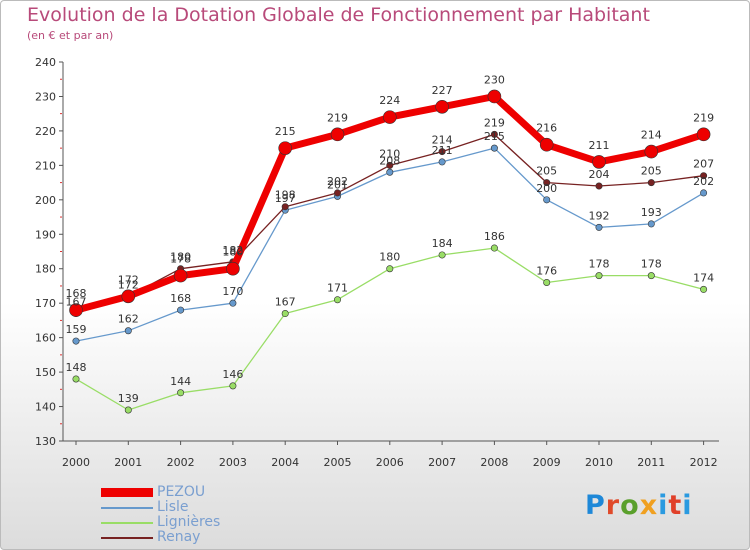 The width and height of the screenshot is (750, 550). Describe the element at coordinates (128, 279) in the screenshot. I see `data-label-pezou: 172` at that location.